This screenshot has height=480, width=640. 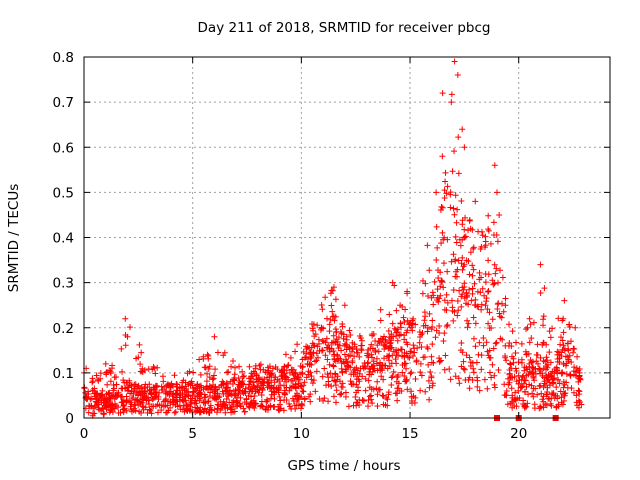 I want to click on y-tick-label: 0.3, so click(x=63, y=284).